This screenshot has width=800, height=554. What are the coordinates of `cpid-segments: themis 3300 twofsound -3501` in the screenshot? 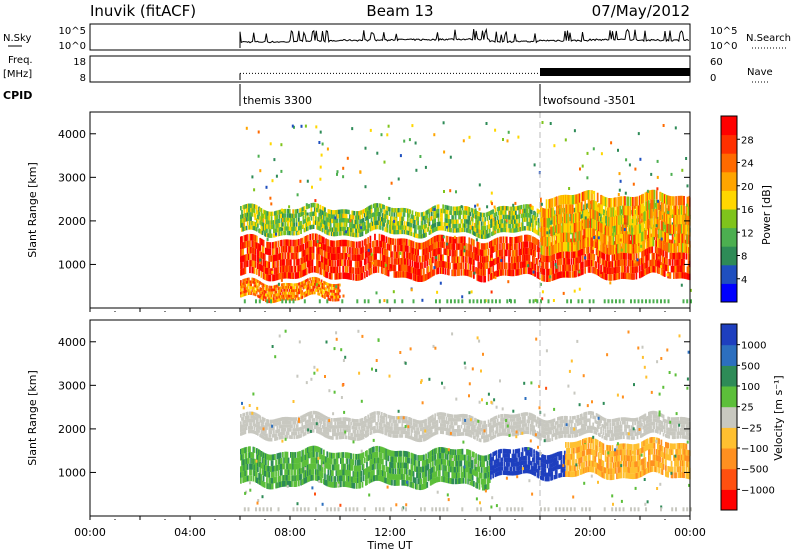 It's located at (437, 95).